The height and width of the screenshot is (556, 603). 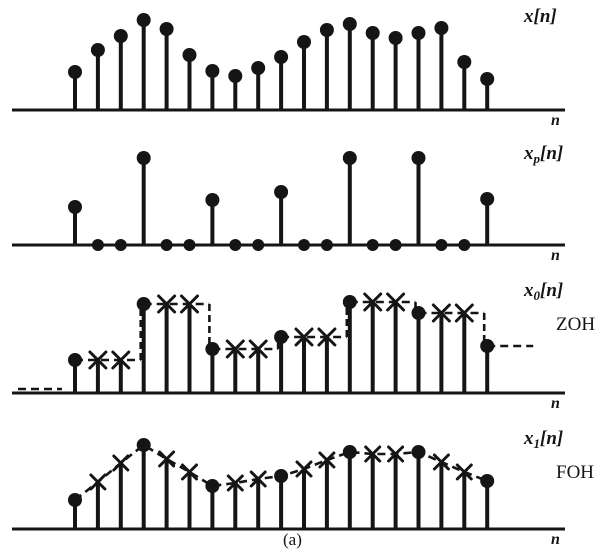 What do you see at coordinates (537, 443) in the screenshot?
I see `label-subscript: 1` at bounding box center [537, 443].